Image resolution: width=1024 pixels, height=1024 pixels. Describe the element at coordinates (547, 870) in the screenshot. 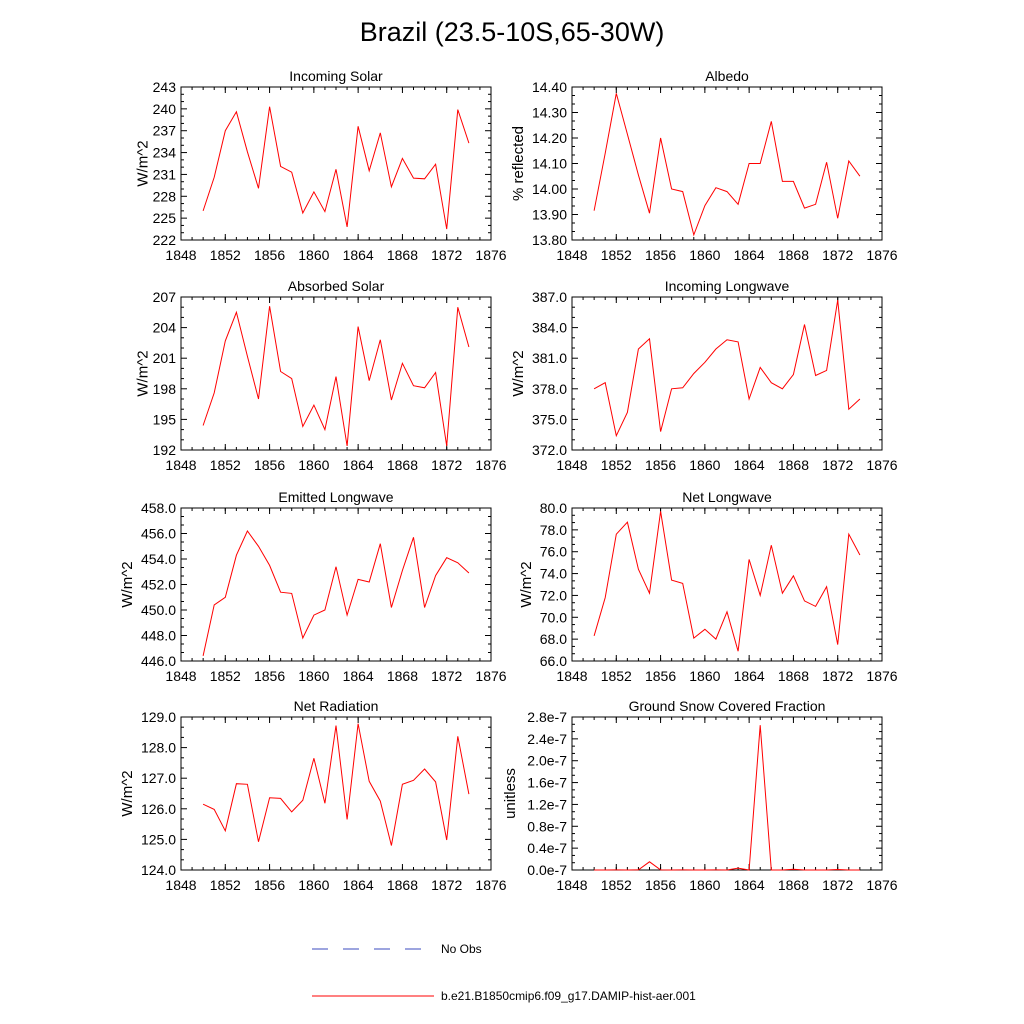

I see `y-tick-label: 0.0e-7` at that location.